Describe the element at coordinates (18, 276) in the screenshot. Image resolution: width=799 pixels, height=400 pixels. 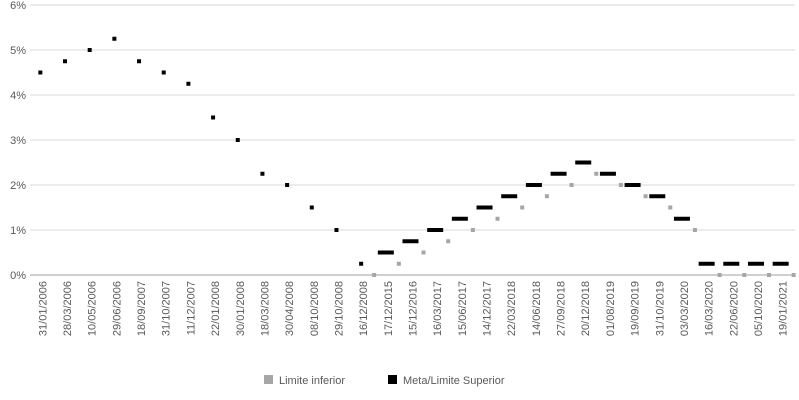
I see `y-tick-label: 0%` at that location.